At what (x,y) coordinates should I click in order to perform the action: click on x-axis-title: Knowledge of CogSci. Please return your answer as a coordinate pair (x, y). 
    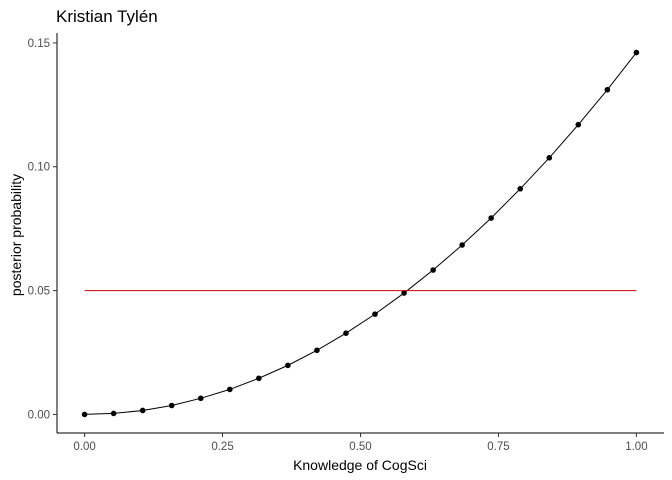
    Looking at the image, I should click on (360, 465).